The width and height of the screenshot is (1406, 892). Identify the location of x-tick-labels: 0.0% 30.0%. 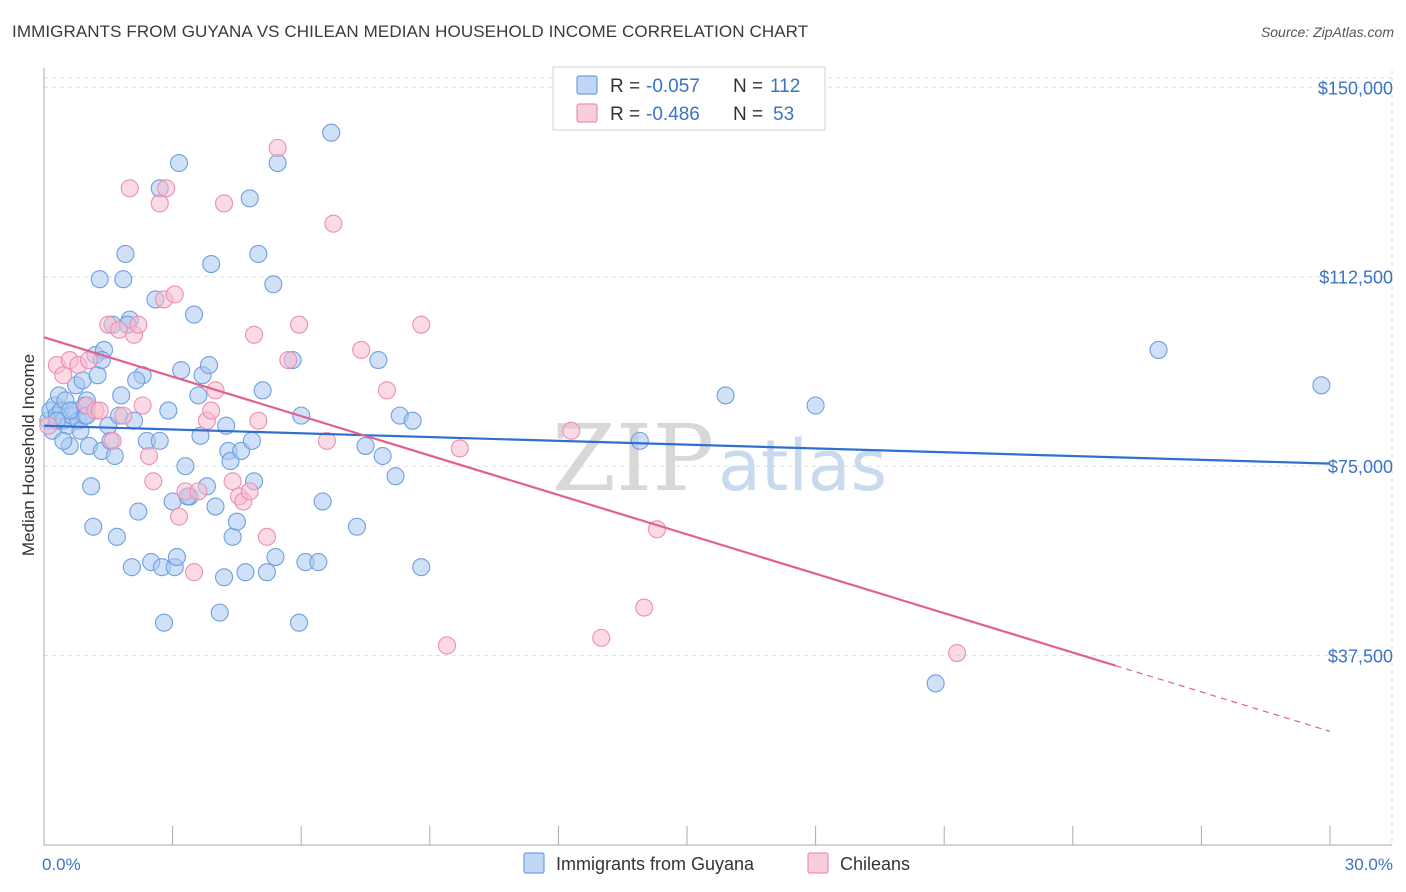
(717, 864).